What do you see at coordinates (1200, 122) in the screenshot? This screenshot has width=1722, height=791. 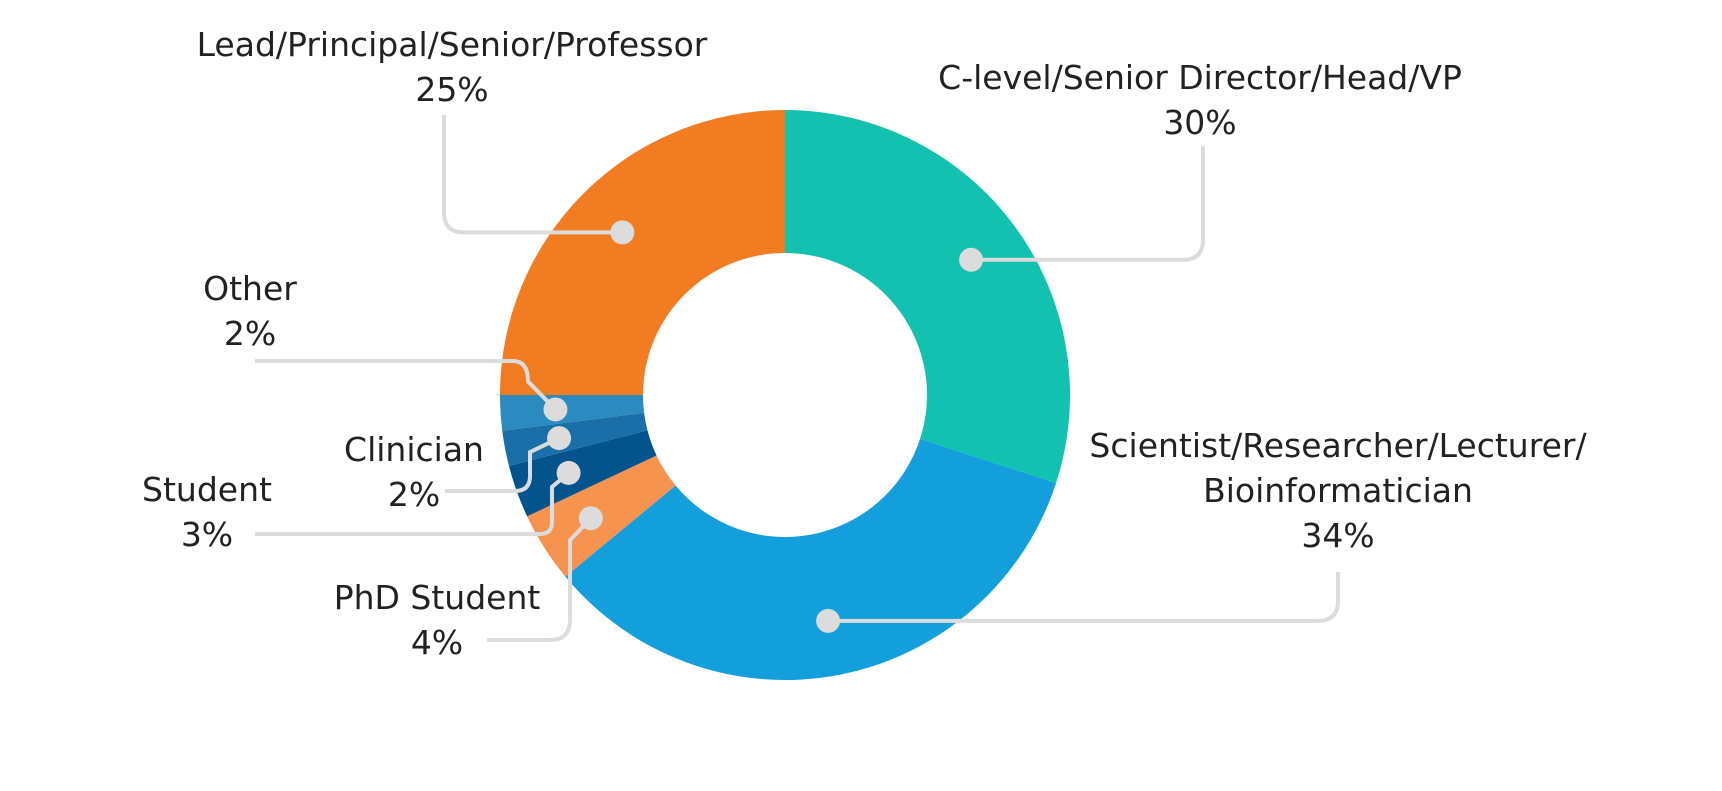 I see `label-value: 30%` at bounding box center [1200, 122].